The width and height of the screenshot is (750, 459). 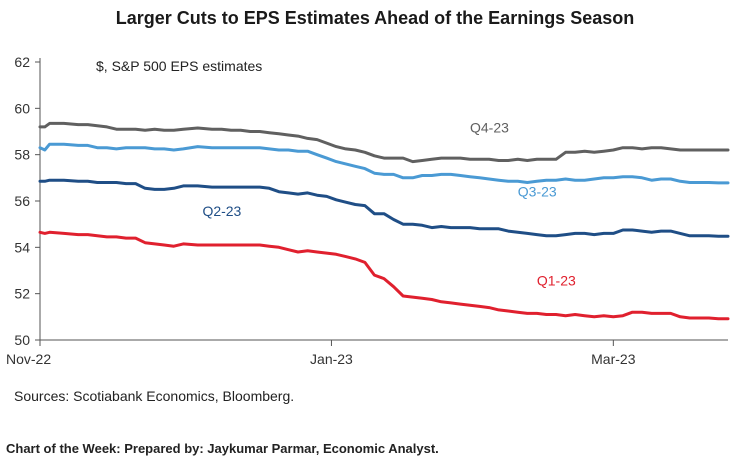 What do you see at coordinates (221, 211) in the screenshot?
I see `series-label-q2-23: Q2-23` at bounding box center [221, 211].